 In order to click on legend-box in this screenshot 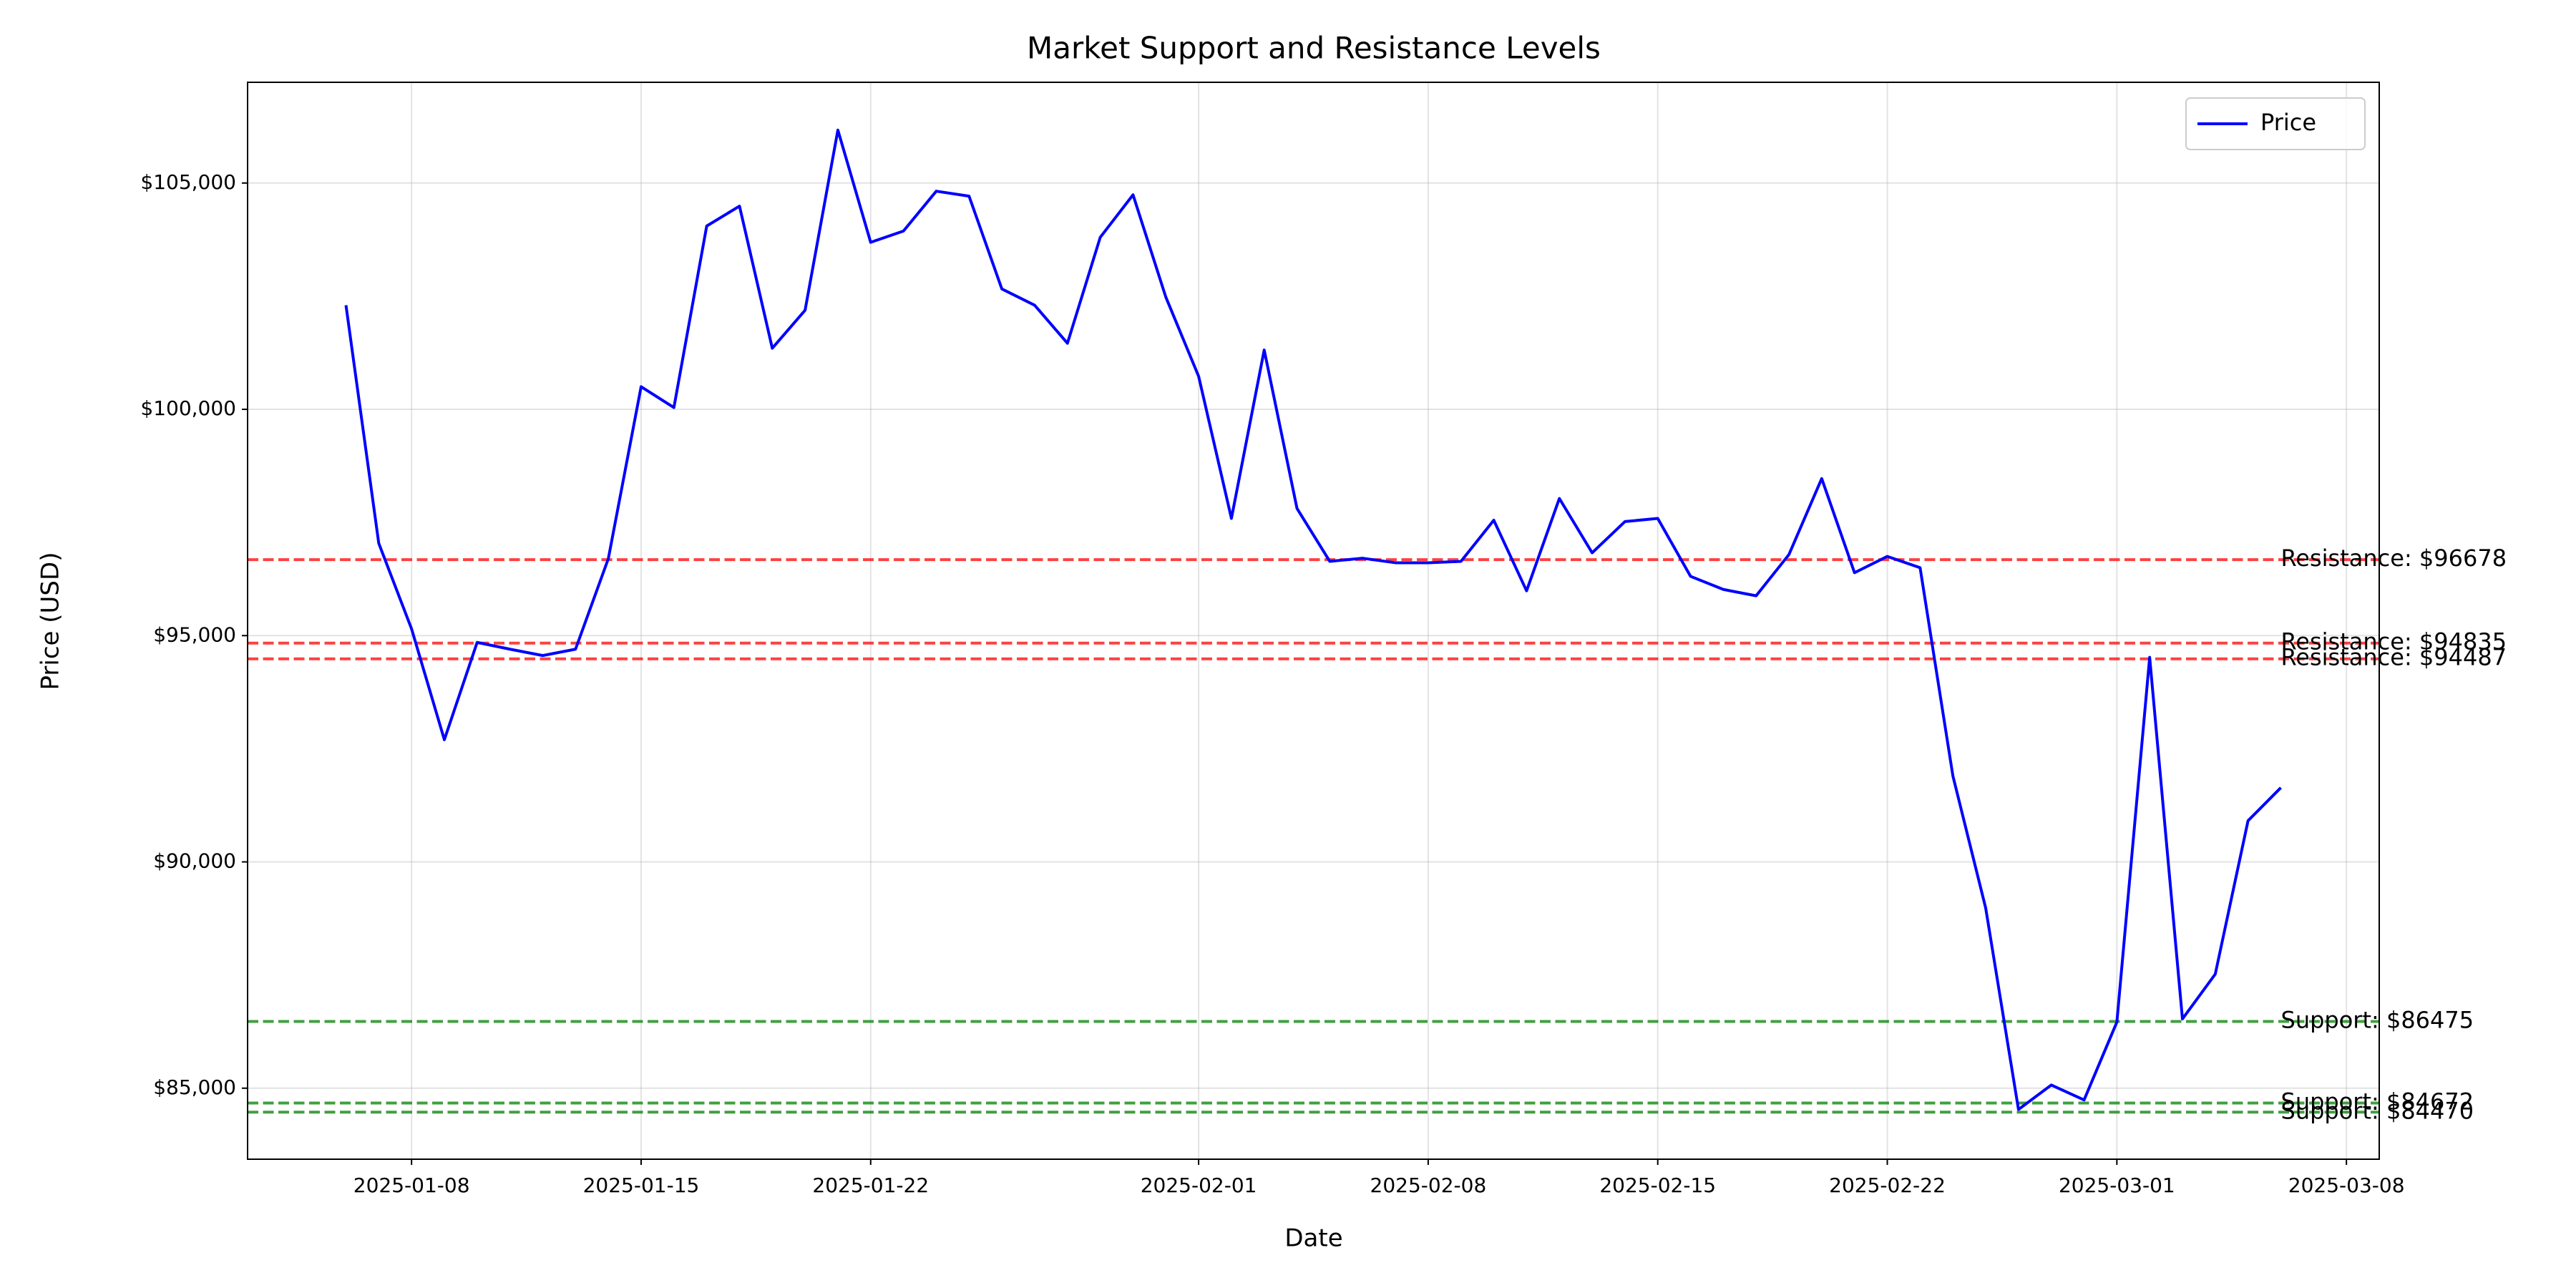, I will do `click(2275, 123)`.